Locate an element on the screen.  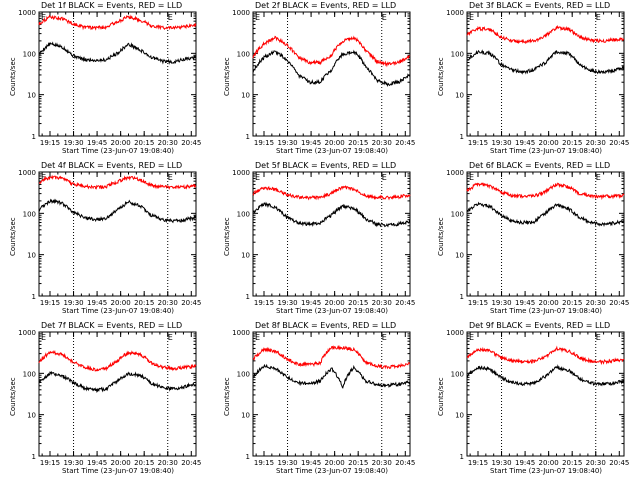
chart-title: Det 4f BLACK = Events, RED = LLD is located at coordinates (112, 165).